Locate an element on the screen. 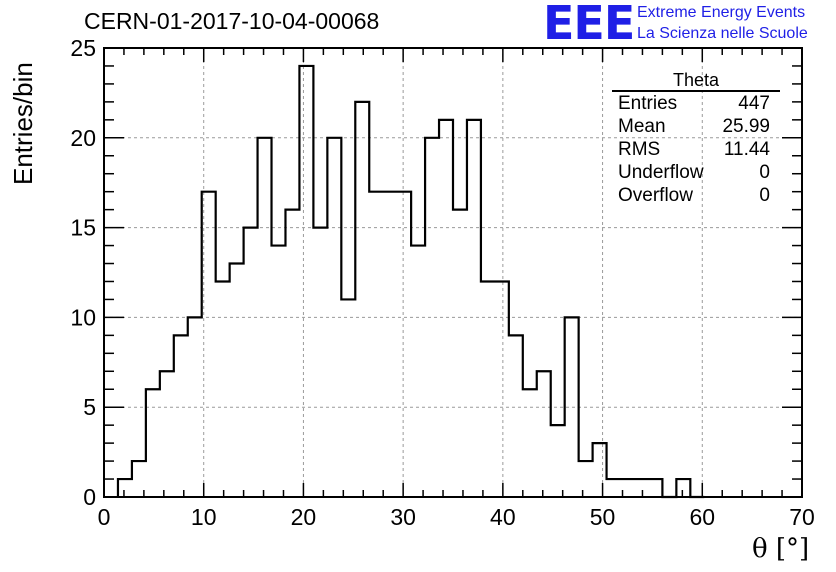 This screenshot has width=836, height=572. x-tick-label: 30 is located at coordinates (403, 517).